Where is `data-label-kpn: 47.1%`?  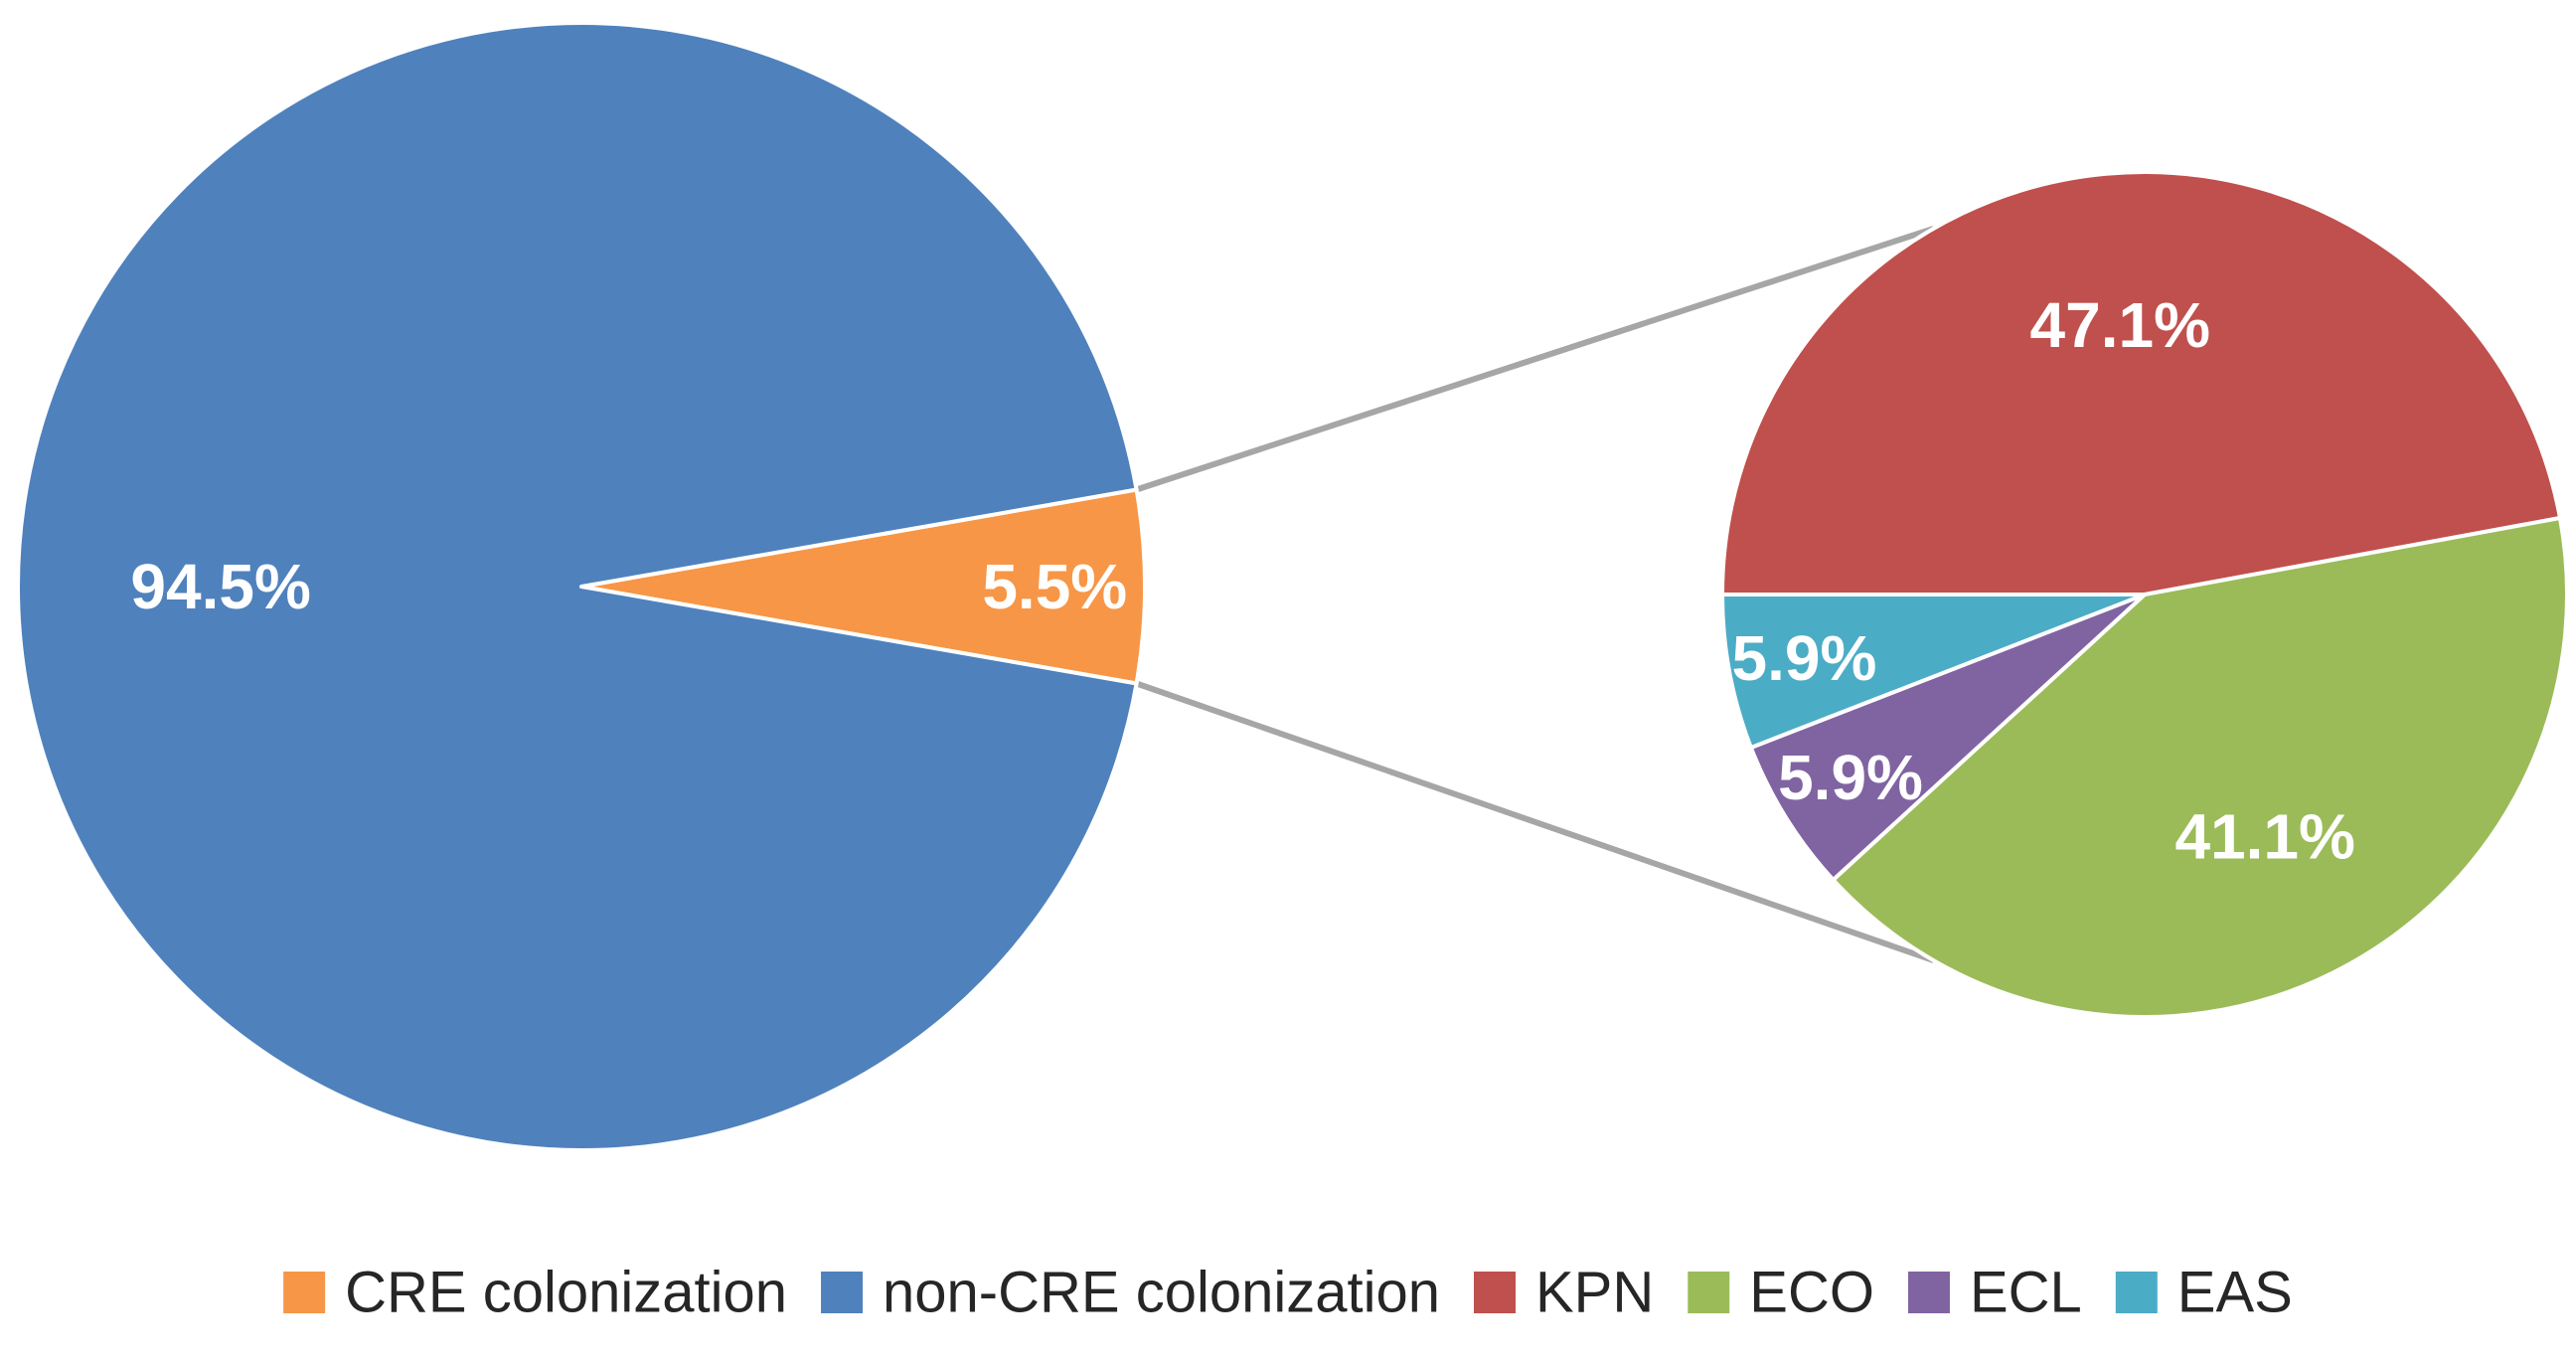 data-label-kpn: 47.1% is located at coordinates (2120, 325).